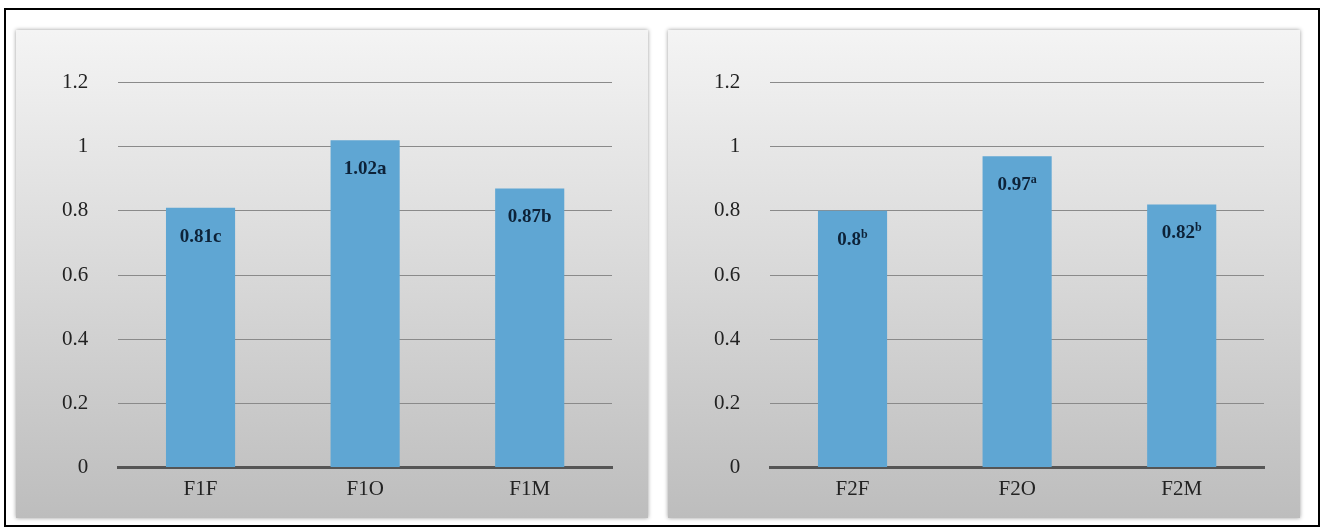 This screenshot has width=1326, height=531. Describe the element at coordinates (200, 487) in the screenshot. I see `x-tick-label: F1F` at that location.